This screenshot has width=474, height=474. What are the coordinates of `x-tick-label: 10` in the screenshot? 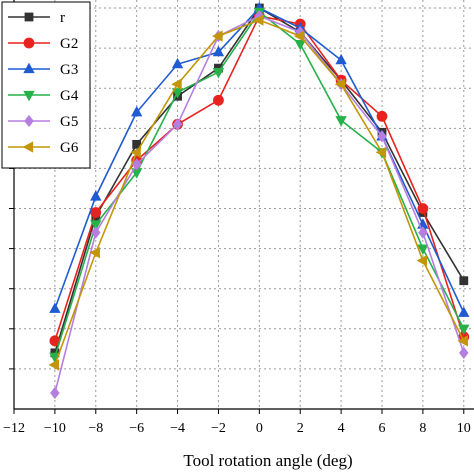 It's located at (464, 428).